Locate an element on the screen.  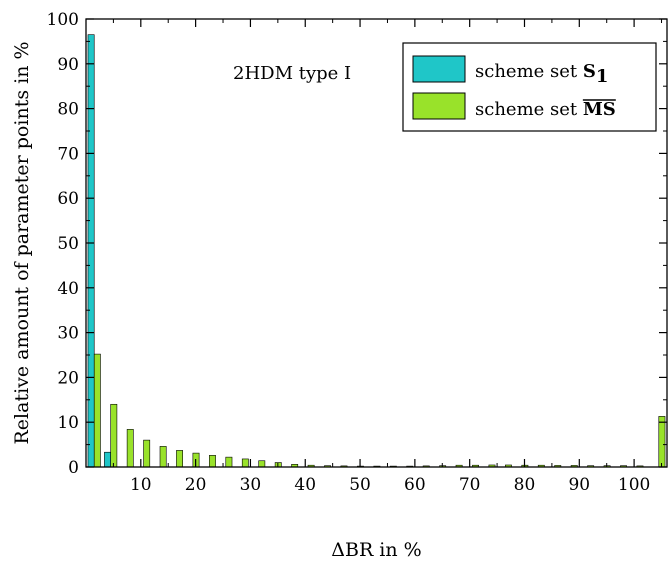
y-tick-label: 60 is located at coordinates (68, 199).